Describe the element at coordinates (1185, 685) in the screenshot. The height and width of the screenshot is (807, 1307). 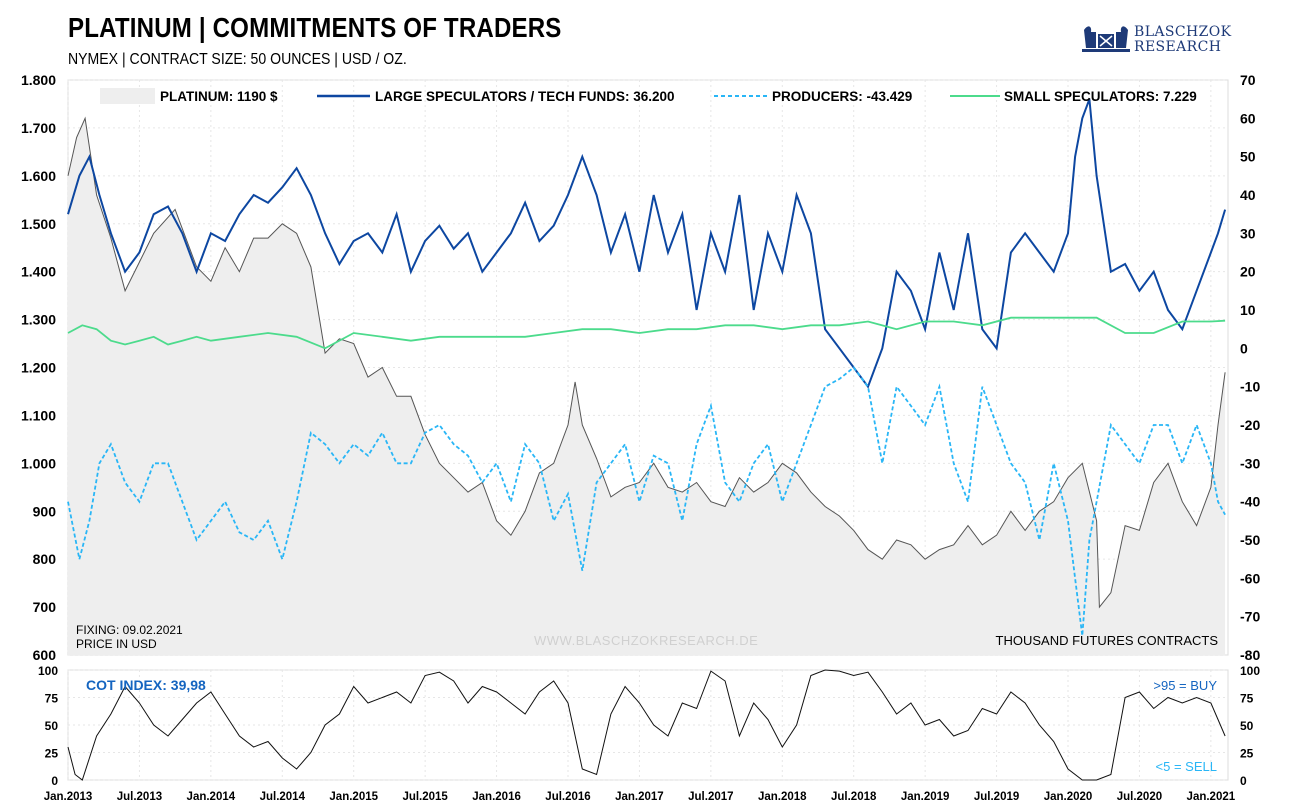
I see `buy-signal-label: >95 = BUY` at that location.